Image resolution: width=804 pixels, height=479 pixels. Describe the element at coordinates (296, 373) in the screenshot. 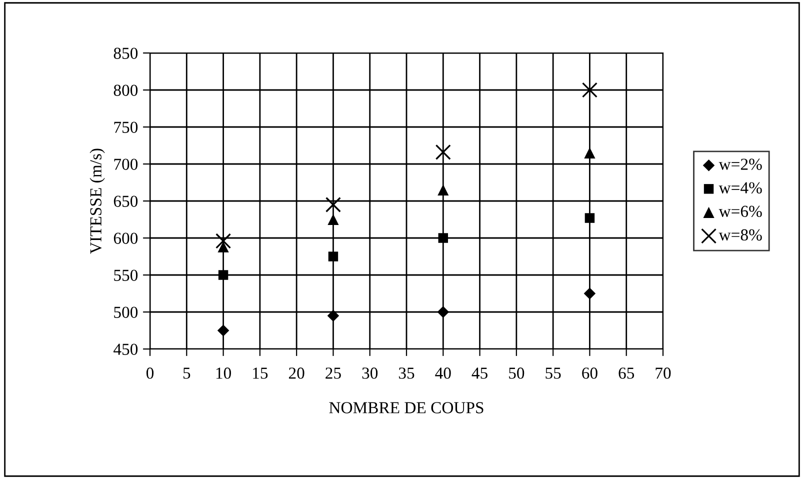

I see `x-tick-label: 20` at that location.